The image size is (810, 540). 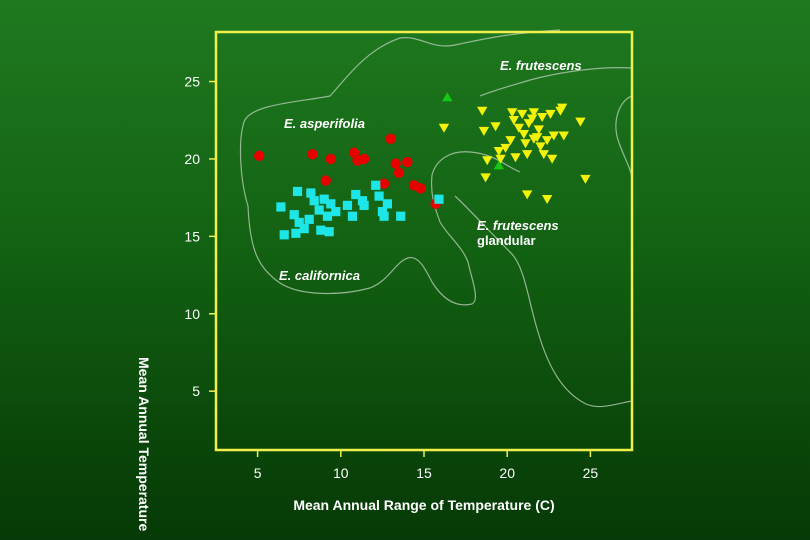 What do you see at coordinates (192, 314) in the screenshot?
I see `y-tick-label: 10` at bounding box center [192, 314].